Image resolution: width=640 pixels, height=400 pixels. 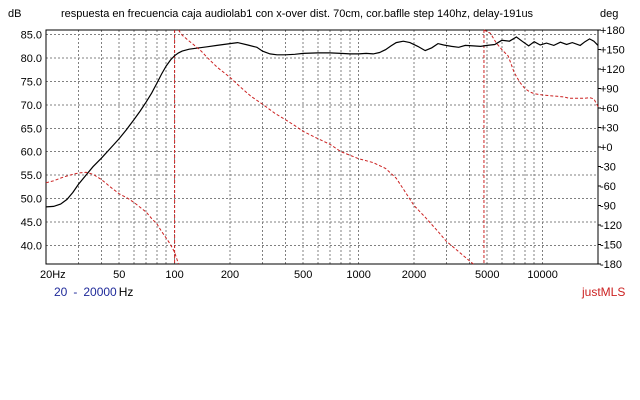 I want to click on y-tick-label: 40.0, so click(x=31, y=246).